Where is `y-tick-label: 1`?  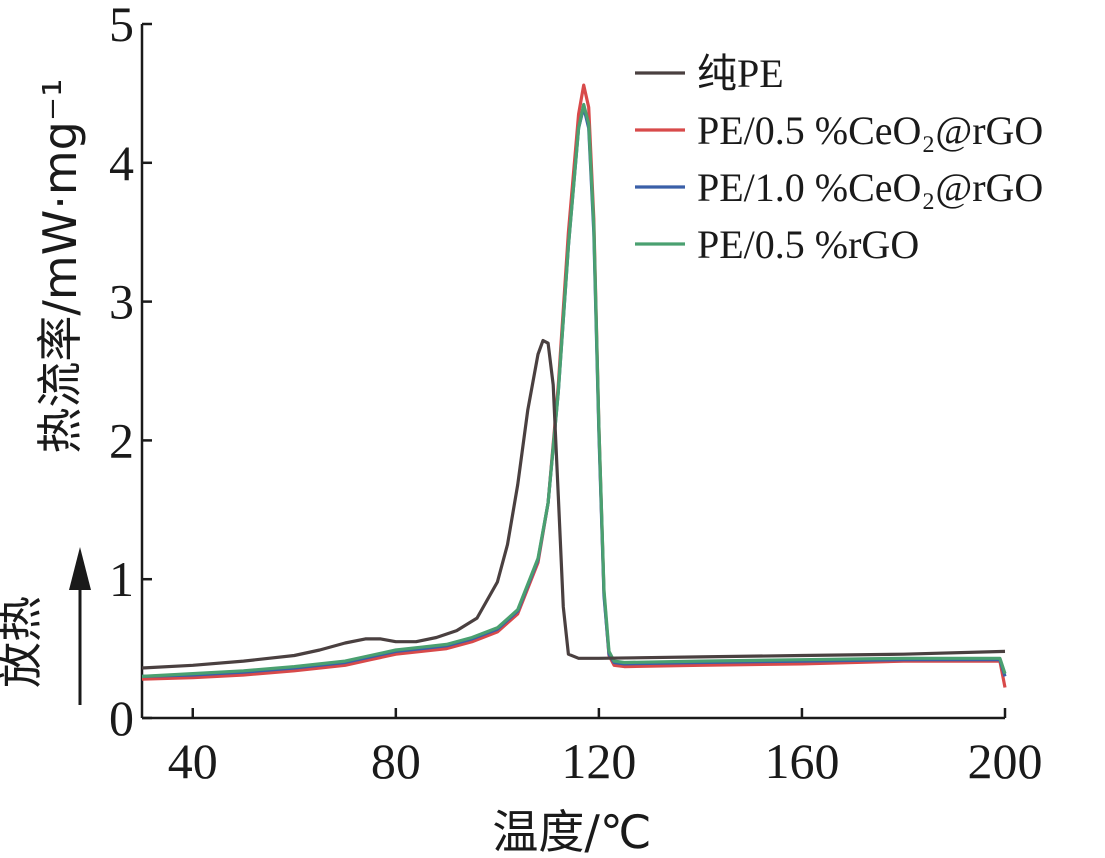 y-tick-label: 1 is located at coordinates (121, 579).